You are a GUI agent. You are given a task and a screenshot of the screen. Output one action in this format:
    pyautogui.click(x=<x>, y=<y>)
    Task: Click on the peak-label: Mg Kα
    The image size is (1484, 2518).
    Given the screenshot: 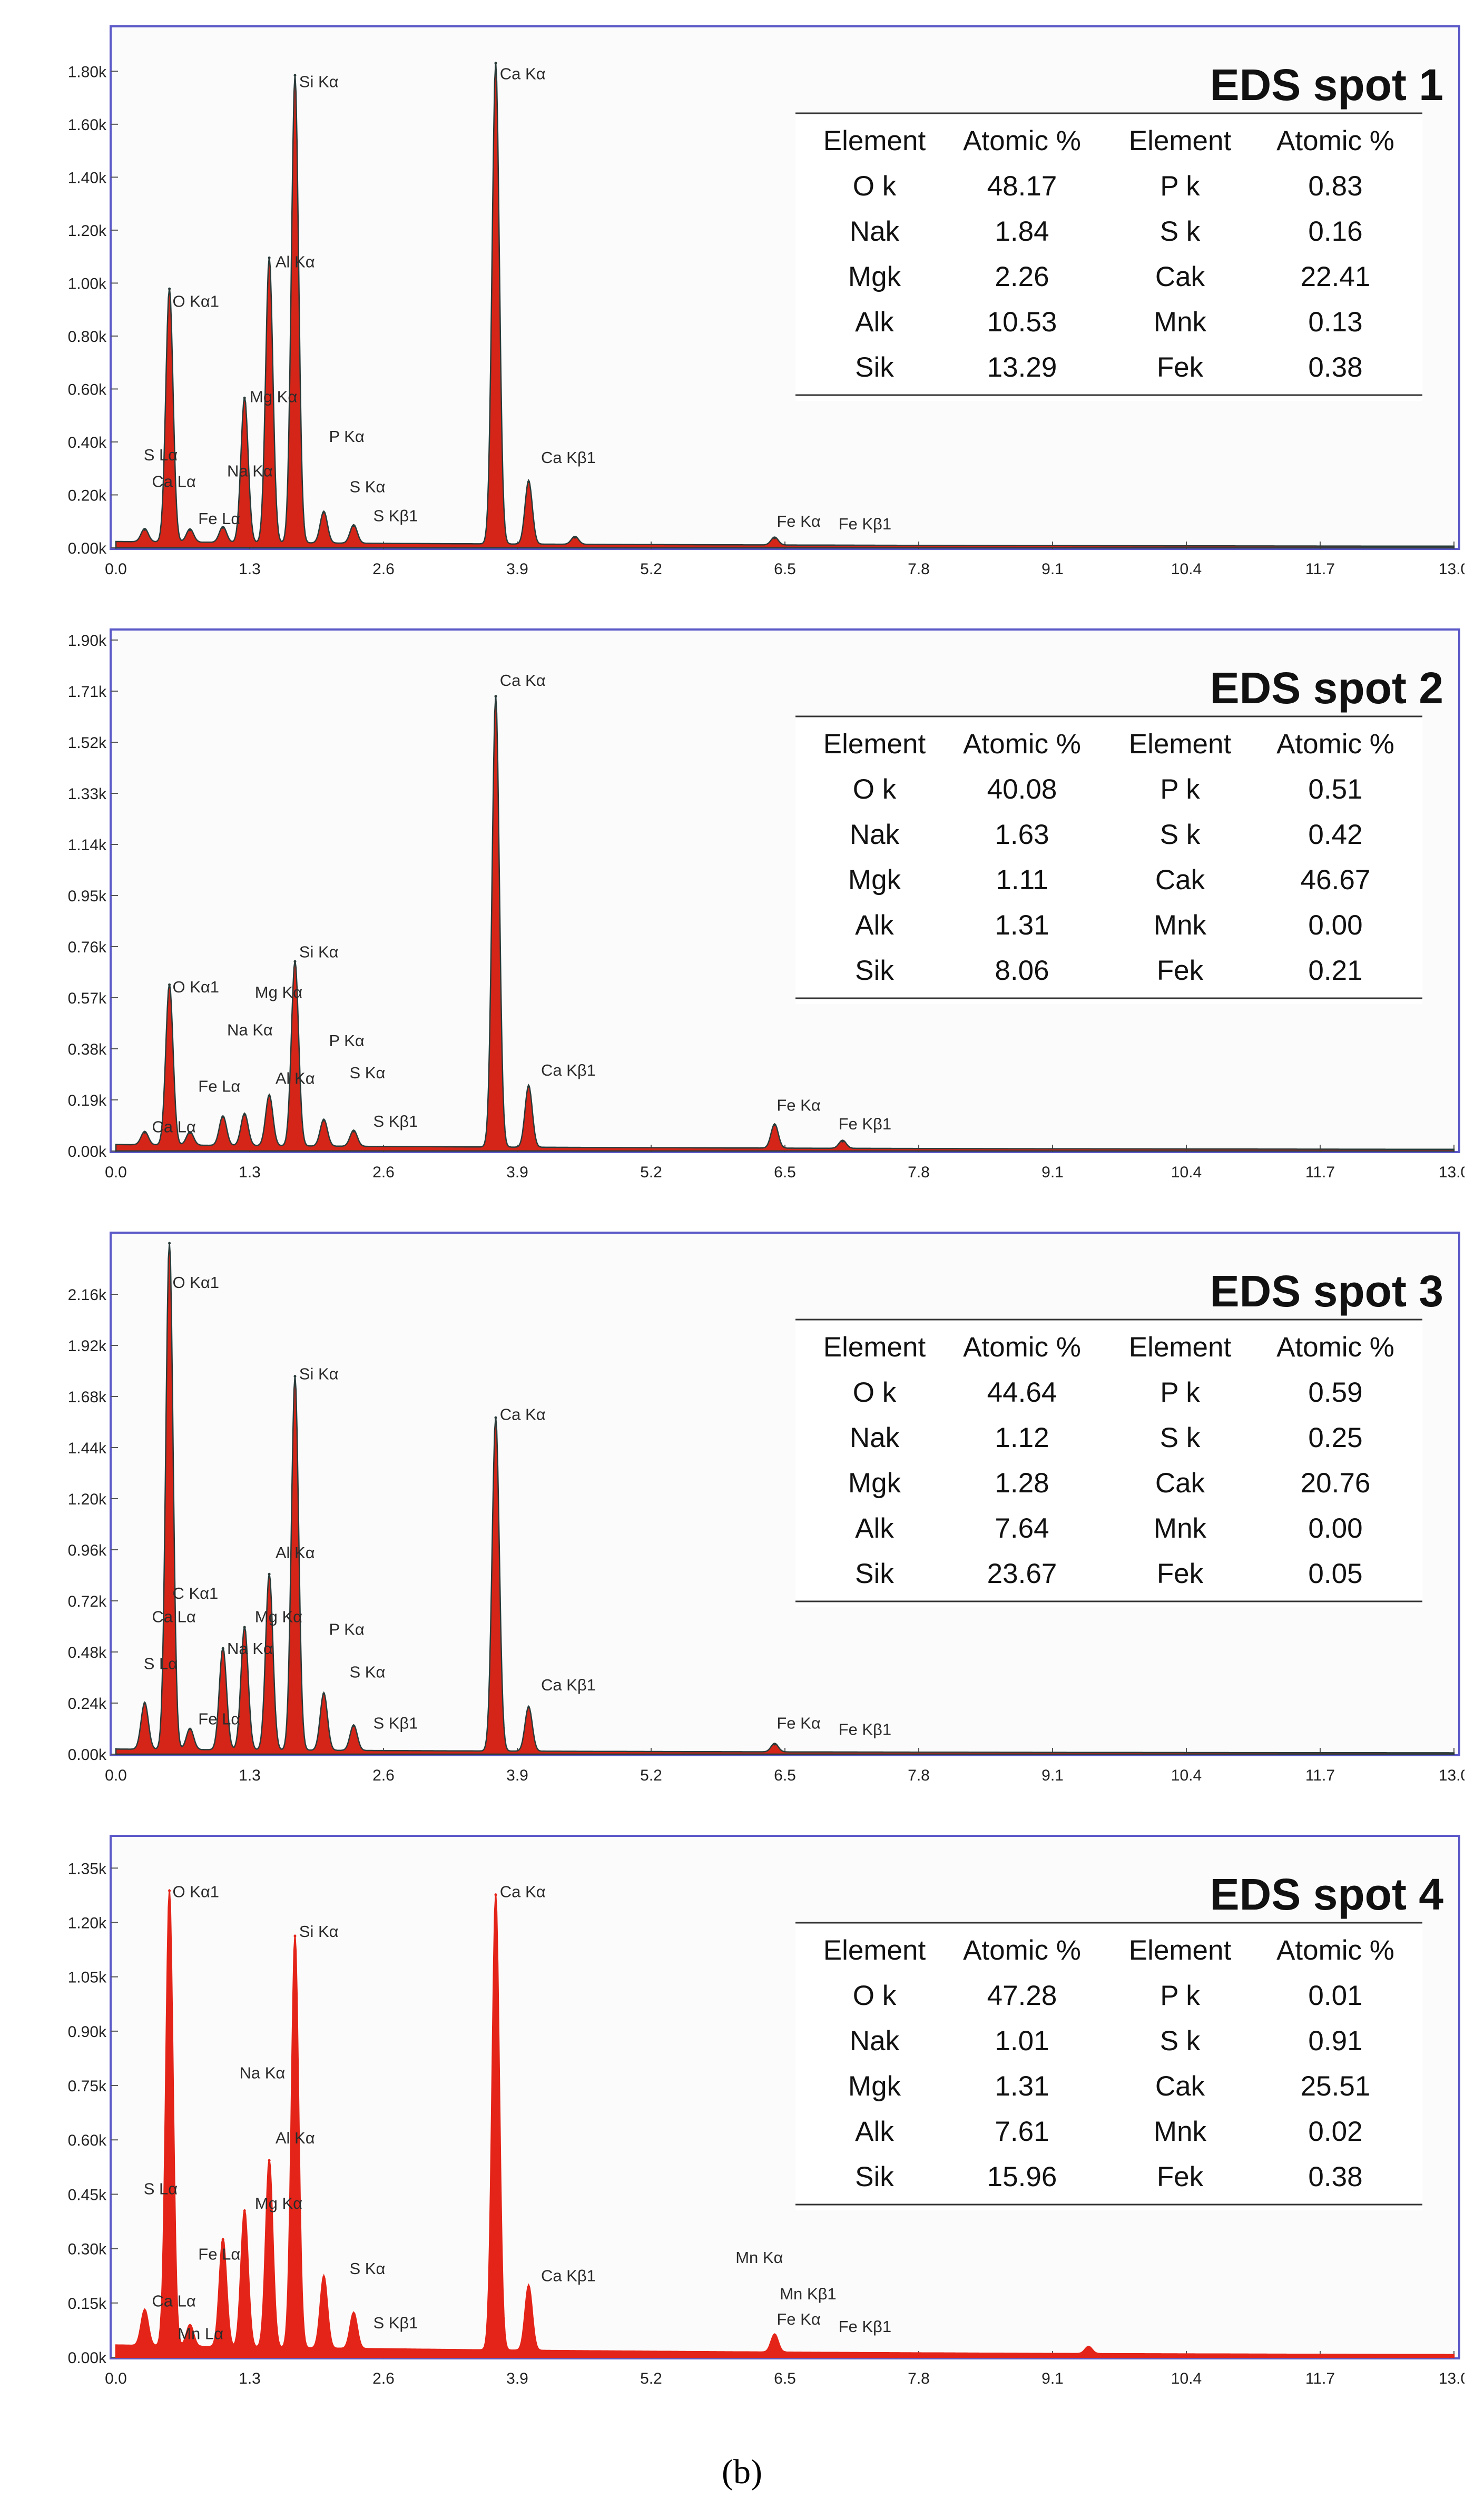 What is the action you would take?
    pyautogui.click(x=278, y=1616)
    